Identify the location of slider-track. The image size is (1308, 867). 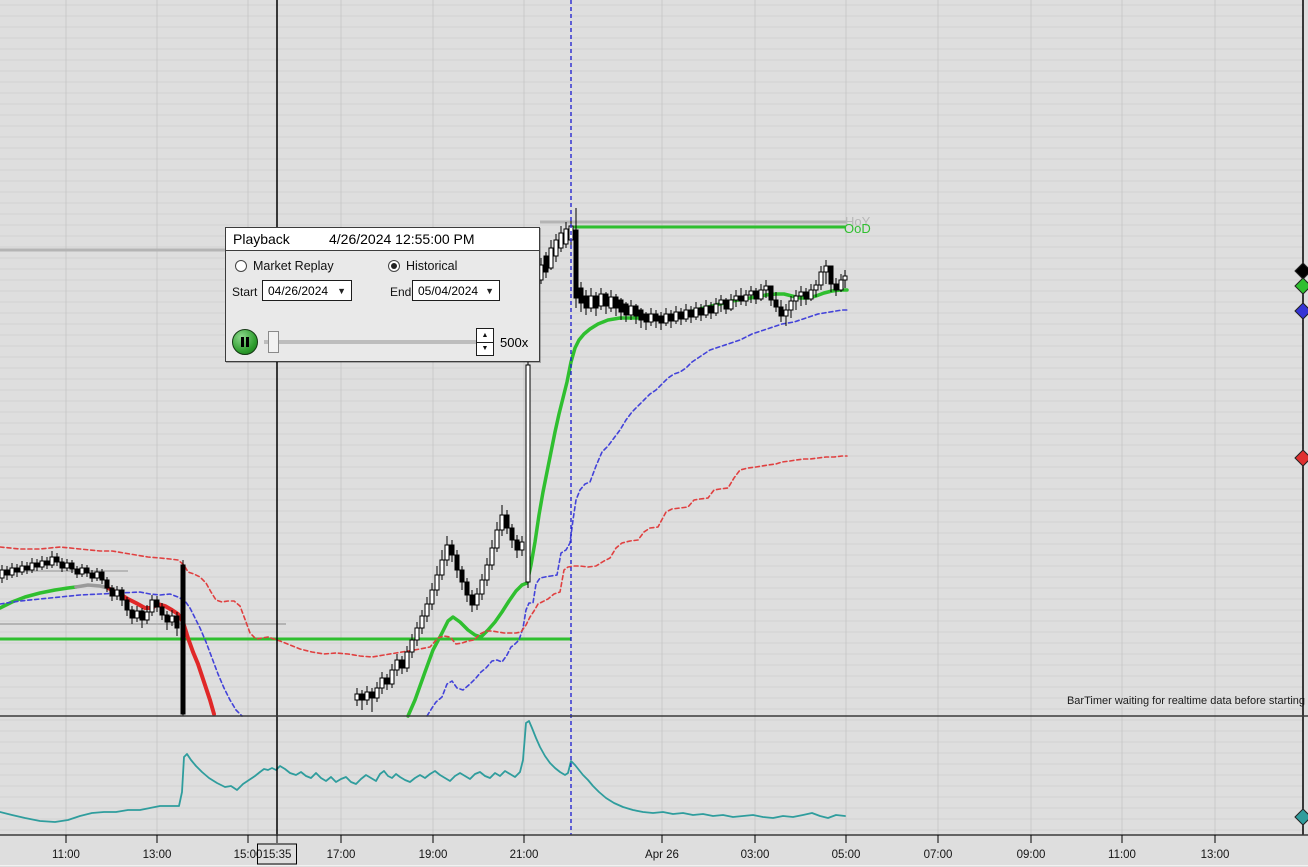
(371, 342).